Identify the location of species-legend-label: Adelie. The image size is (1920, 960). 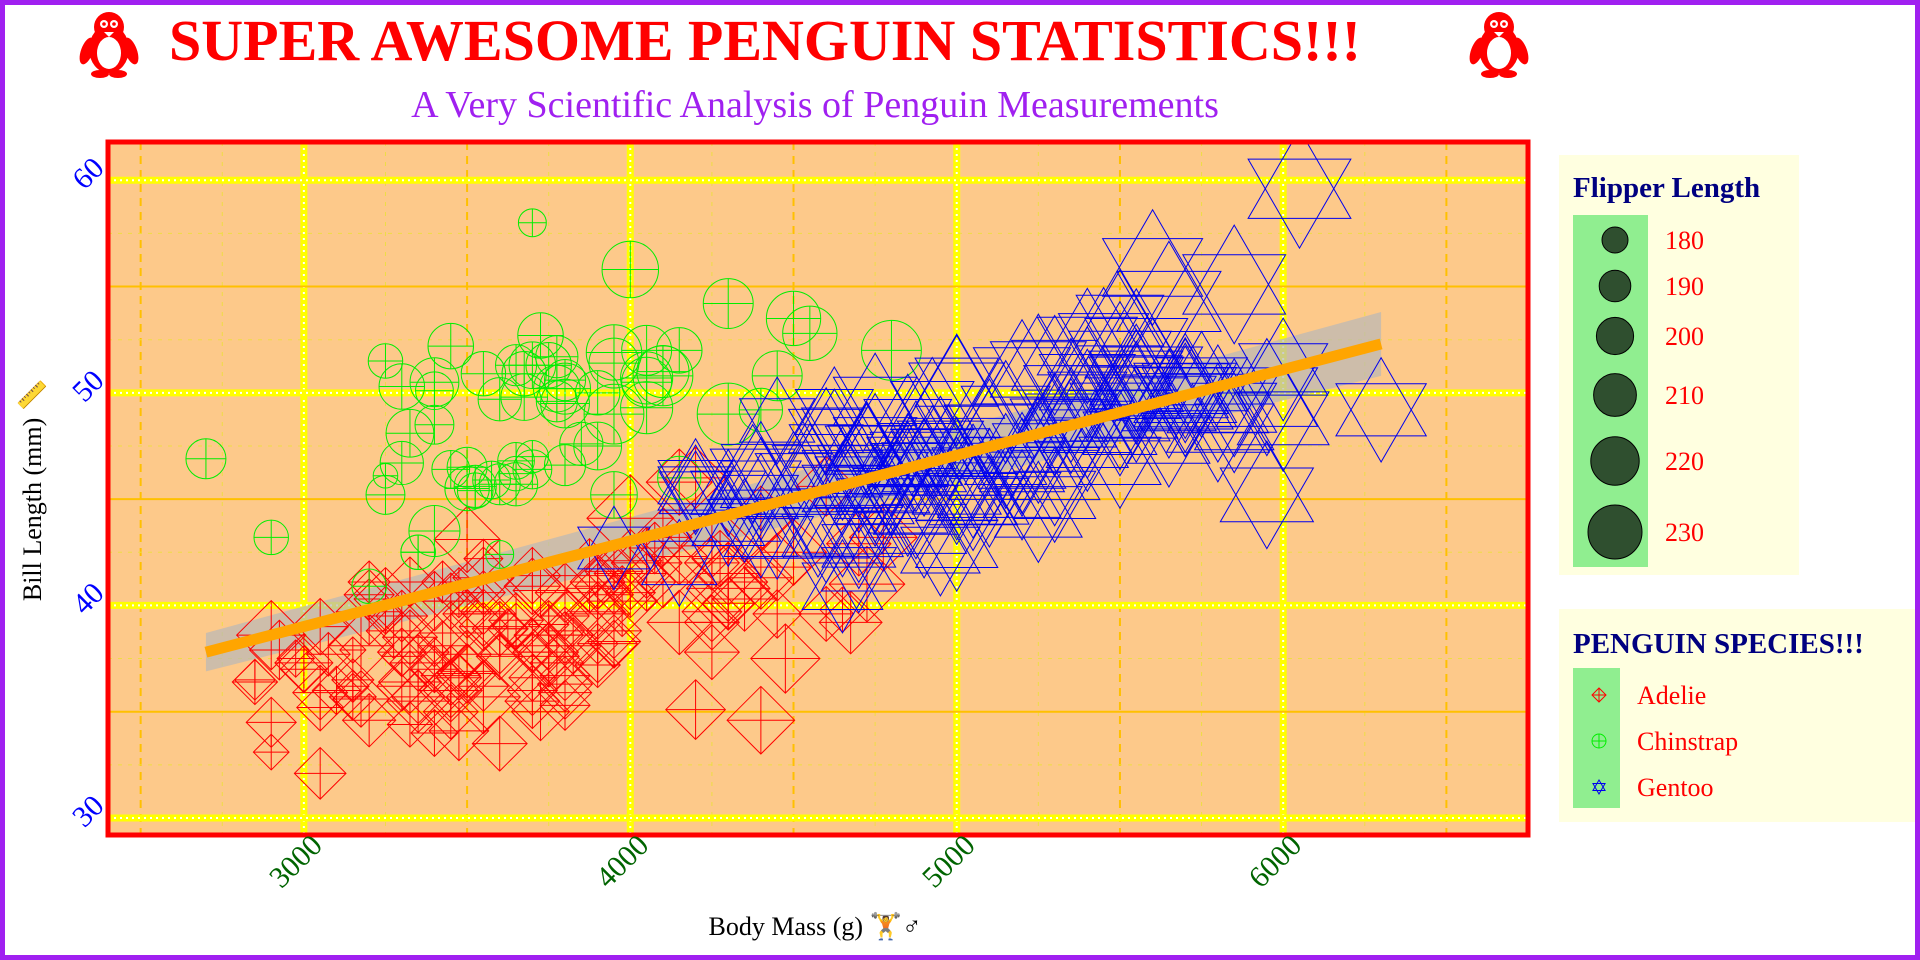
(1671, 695).